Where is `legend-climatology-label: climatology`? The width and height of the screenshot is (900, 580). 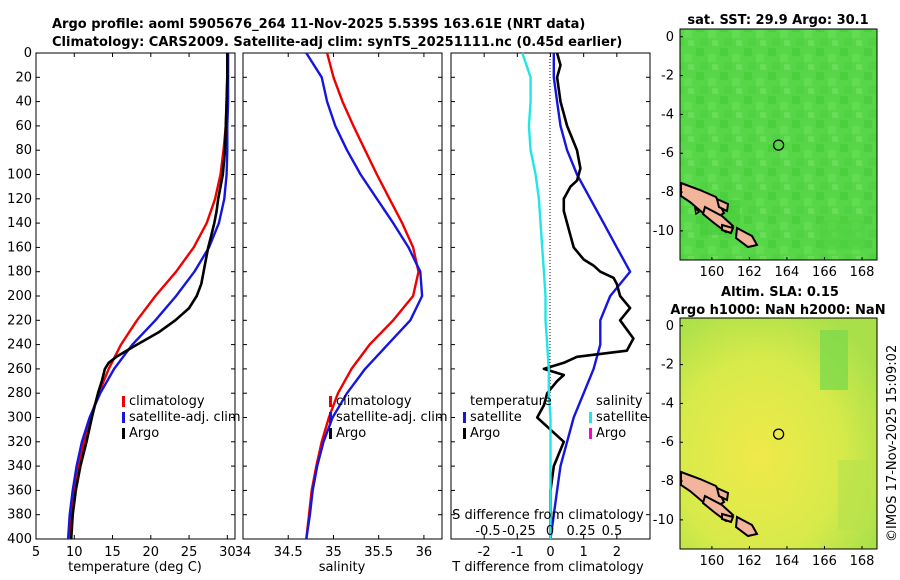 legend-climatology-label: climatology is located at coordinates (374, 401).